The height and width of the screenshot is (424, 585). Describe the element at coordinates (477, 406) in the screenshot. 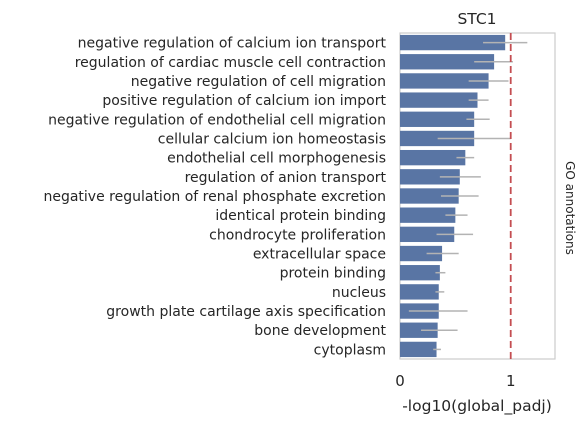

I see `x-axis-label: -log10(global_padj)` at that location.